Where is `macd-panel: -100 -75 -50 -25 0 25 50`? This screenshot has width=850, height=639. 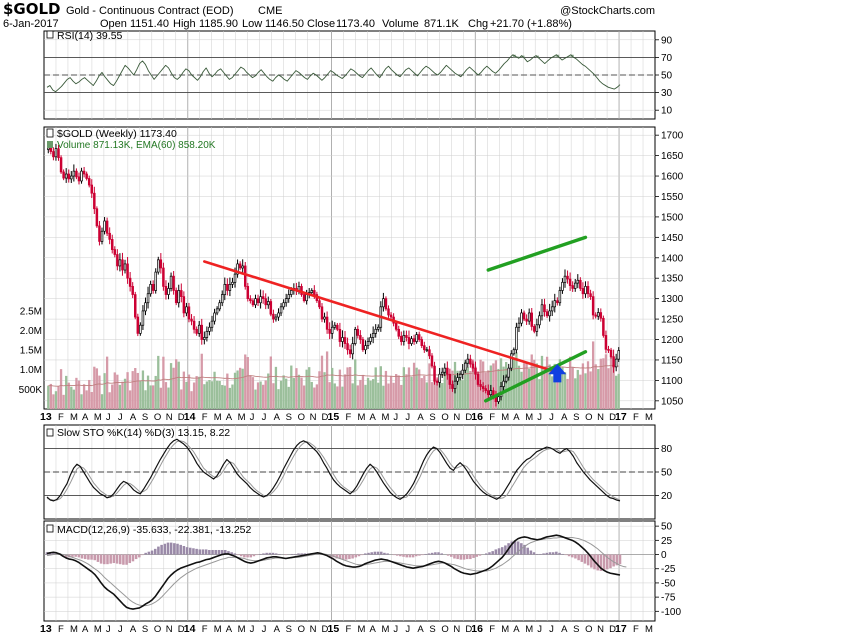
macd-panel: -100 -75 -50 -25 0 25 50 is located at coordinates (362, 571).